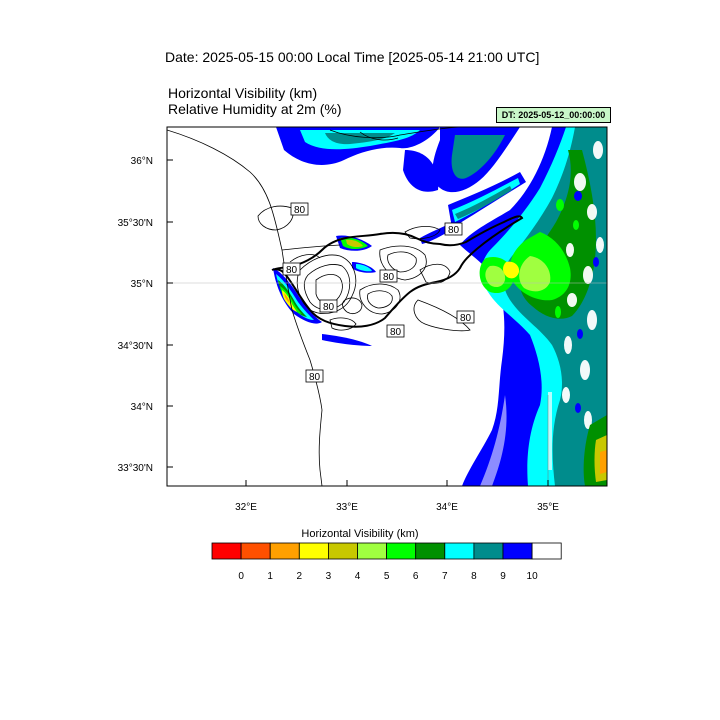 This screenshot has width=720, height=720. What do you see at coordinates (553, 115) in the screenshot?
I see `dt-badge: DT: 2025-05-12_00:00:00` at bounding box center [553, 115].